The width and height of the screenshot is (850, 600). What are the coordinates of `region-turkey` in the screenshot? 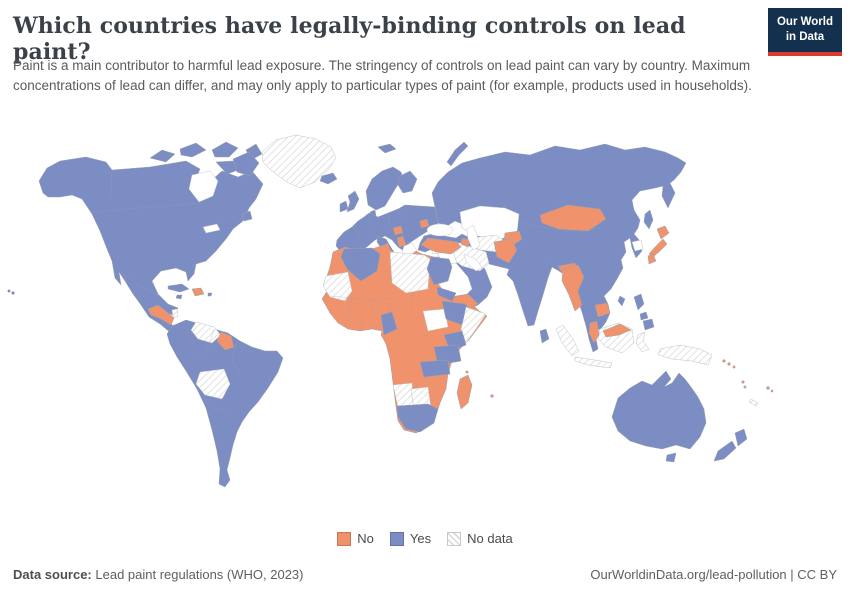 It's located at (441, 246).